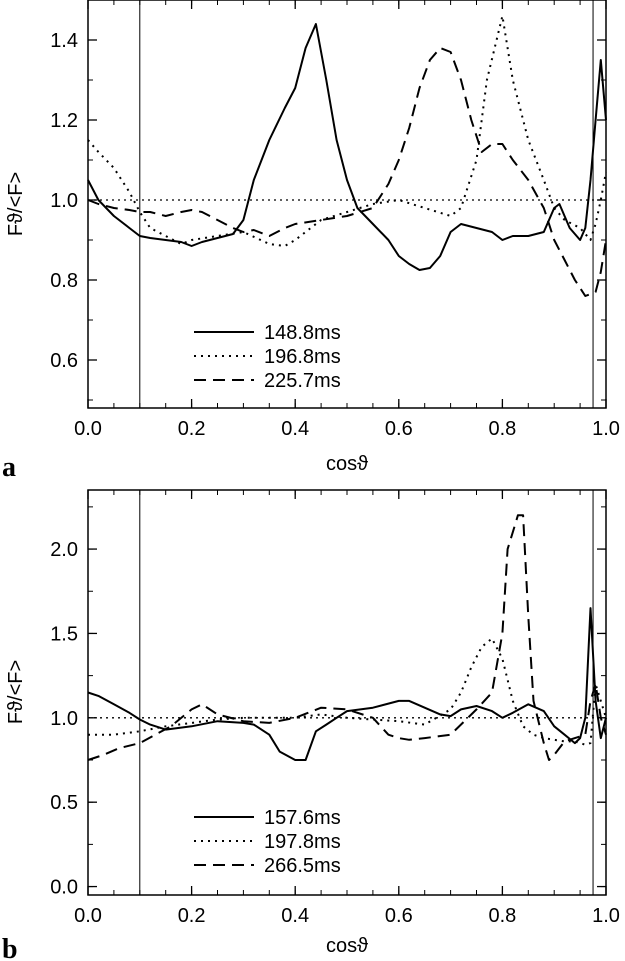 The height and width of the screenshot is (961, 625). I want to click on x-axis-label-b: cosϑ, so click(347, 946).